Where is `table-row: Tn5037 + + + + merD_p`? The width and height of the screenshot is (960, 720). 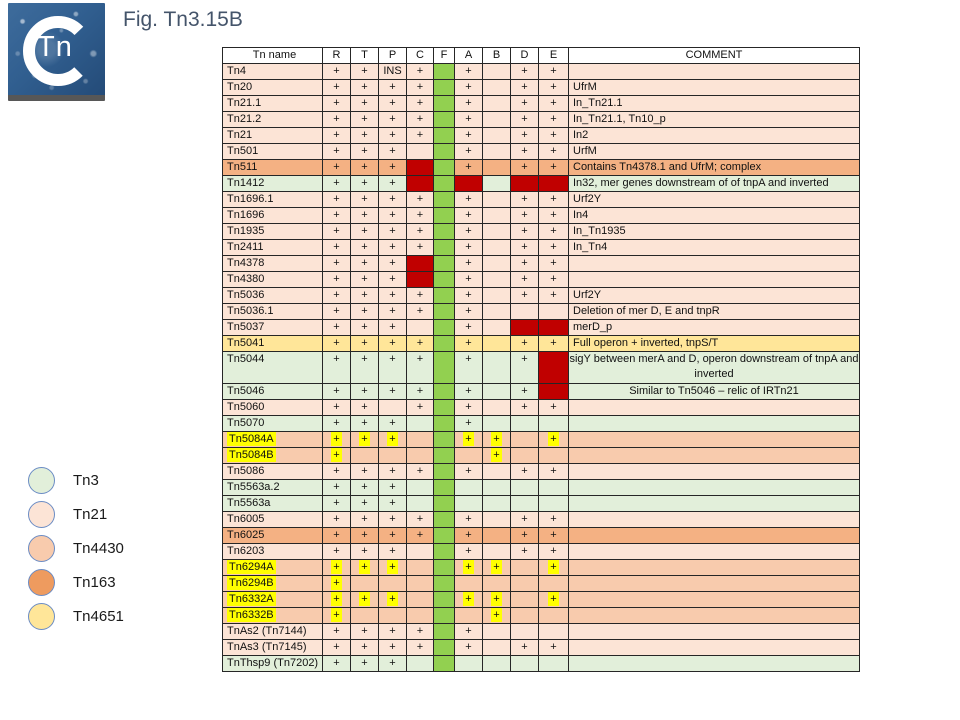 table-row: Tn5037 + + + + merD_p is located at coordinates (541, 327).